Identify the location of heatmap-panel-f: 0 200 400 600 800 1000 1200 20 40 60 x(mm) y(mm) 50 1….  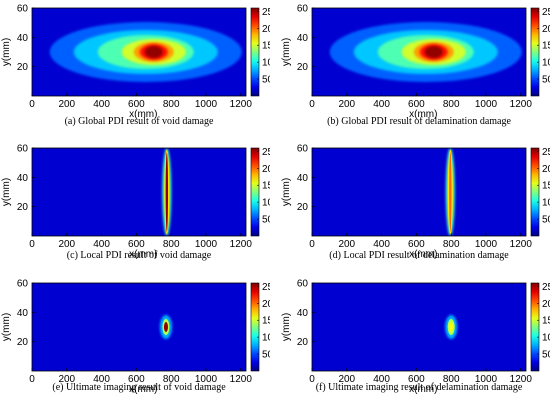
(415, 337).